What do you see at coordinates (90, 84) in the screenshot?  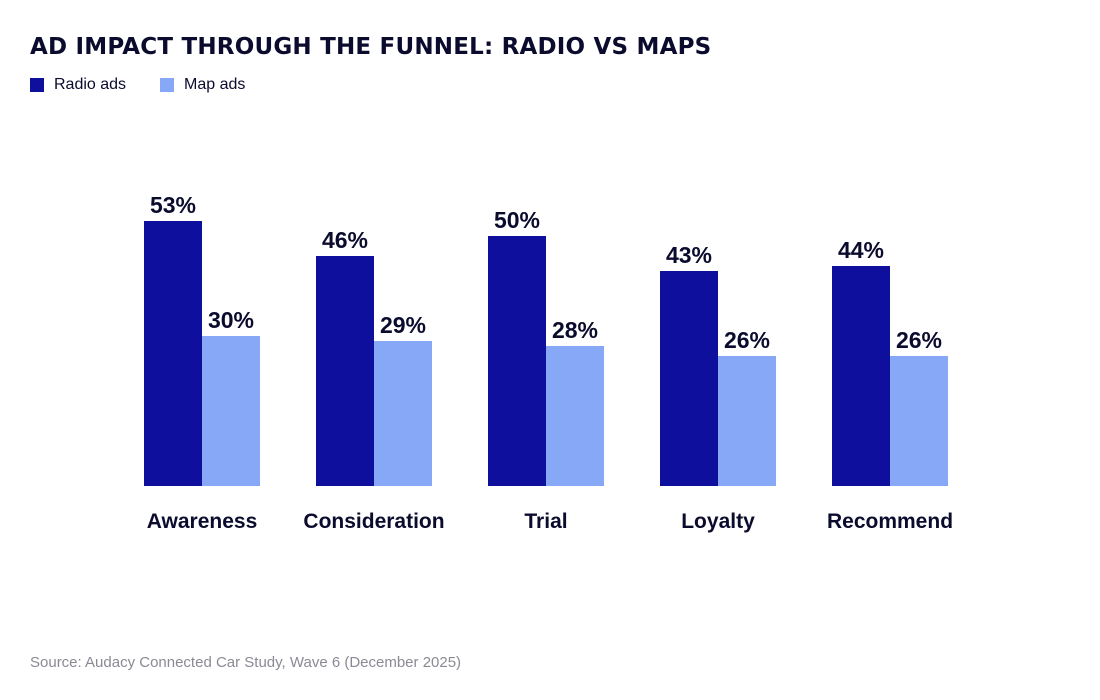 I see `legend-label-radio: Radio ads` at bounding box center [90, 84].